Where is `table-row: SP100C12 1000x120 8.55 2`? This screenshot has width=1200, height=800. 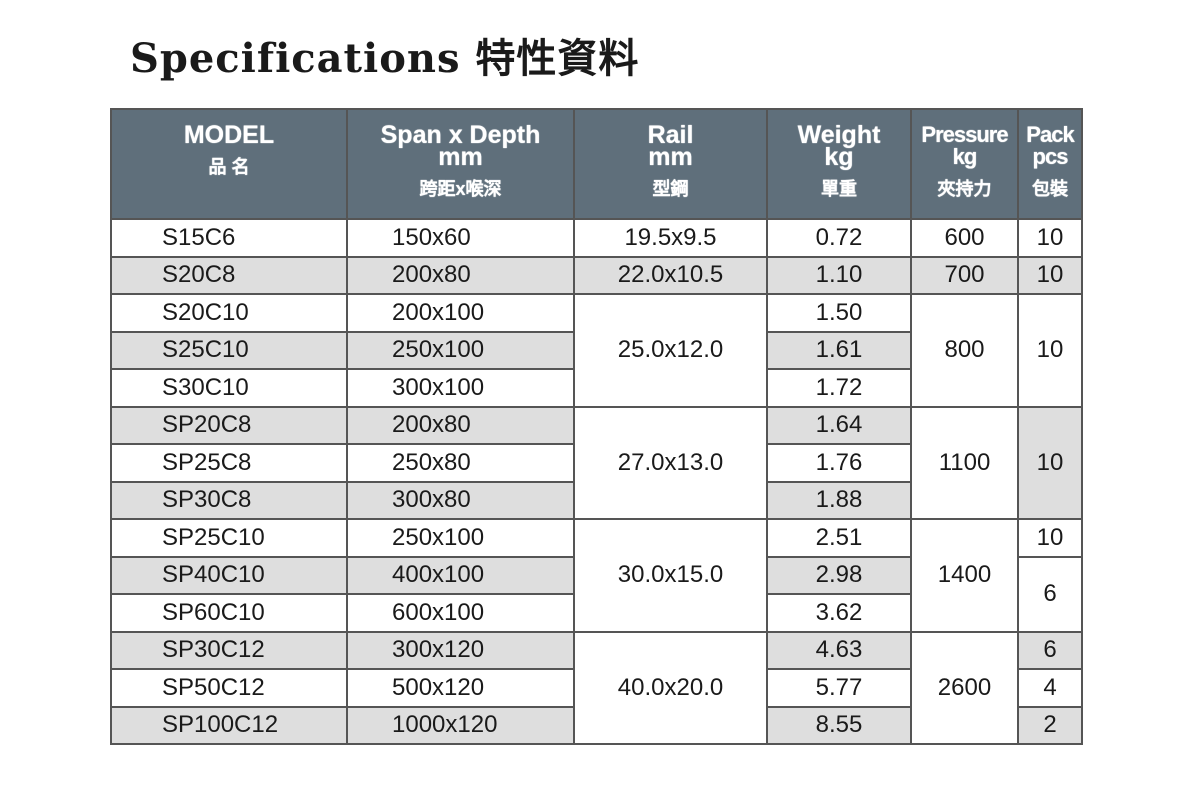 table-row: SP100C12 1000x120 8.55 2 is located at coordinates (596, 725).